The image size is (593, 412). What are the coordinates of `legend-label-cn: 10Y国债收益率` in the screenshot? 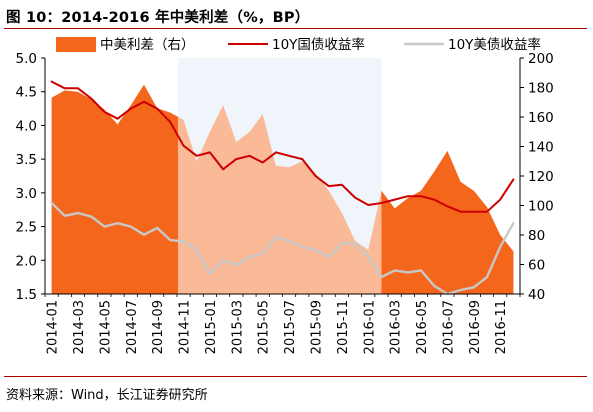 It's located at (318, 44).